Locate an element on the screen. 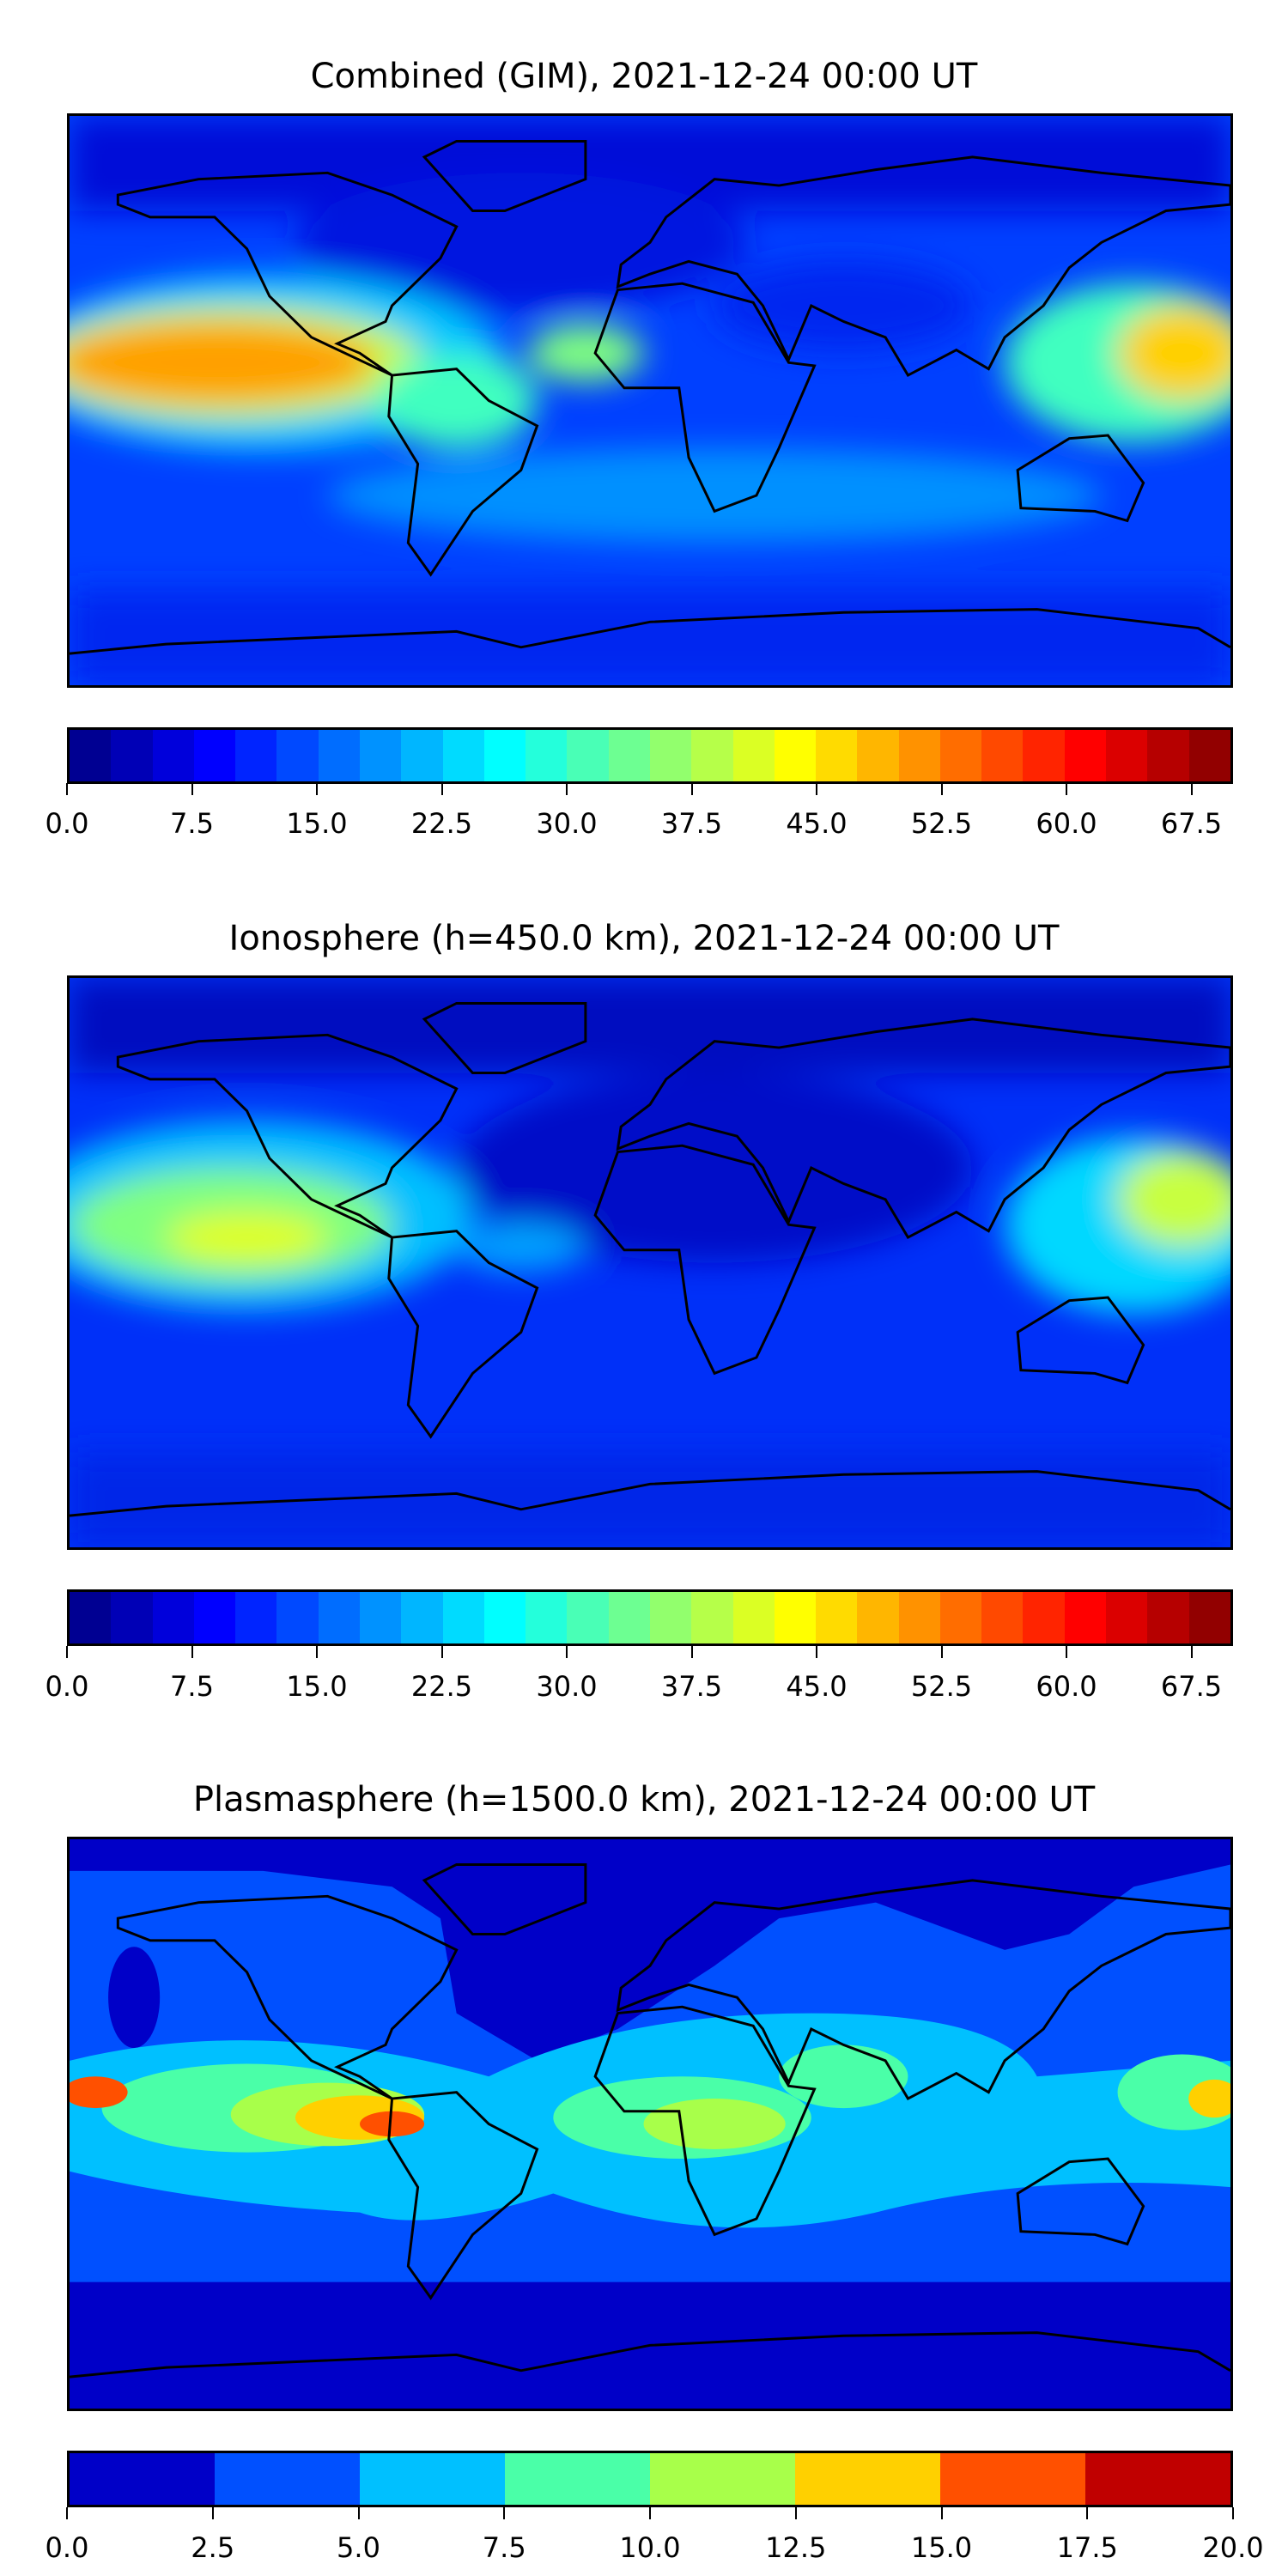  colorbar-ticks-ionosphere: 0.0 7.5 15.0 22.5 30.0 37.5 45.0 52.5 60.0 67.5 is located at coordinates (640, 1676).